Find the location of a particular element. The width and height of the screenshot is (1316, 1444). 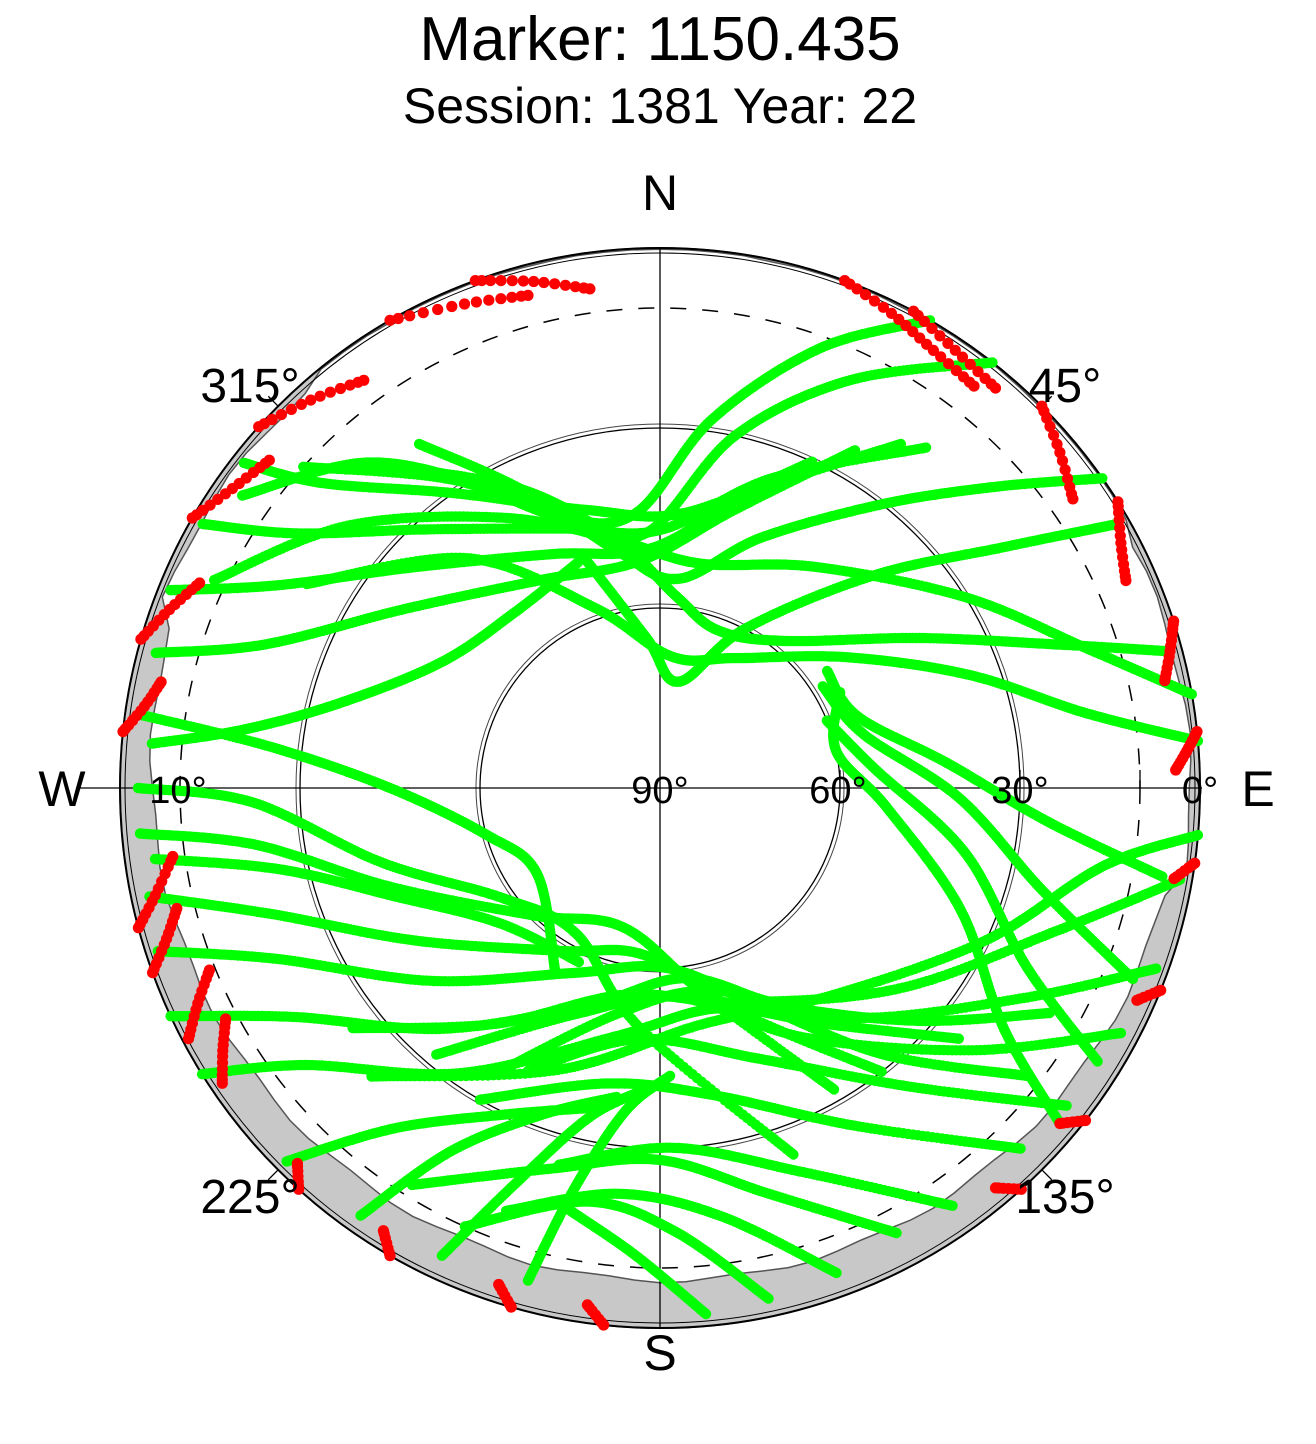

chart-subtitle: Session: 1381 Year: 22 is located at coordinates (660, 106).